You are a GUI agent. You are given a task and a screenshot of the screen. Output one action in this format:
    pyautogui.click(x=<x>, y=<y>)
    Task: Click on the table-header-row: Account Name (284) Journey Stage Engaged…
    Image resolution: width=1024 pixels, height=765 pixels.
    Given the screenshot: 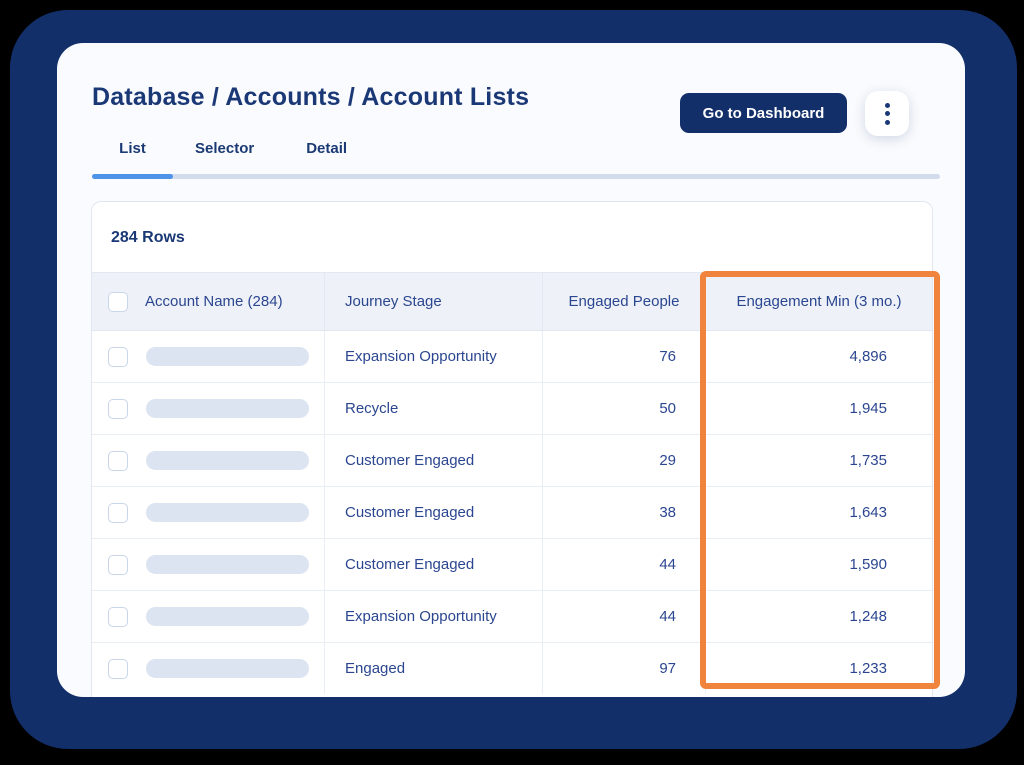 What is the action you would take?
    pyautogui.click(x=512, y=301)
    